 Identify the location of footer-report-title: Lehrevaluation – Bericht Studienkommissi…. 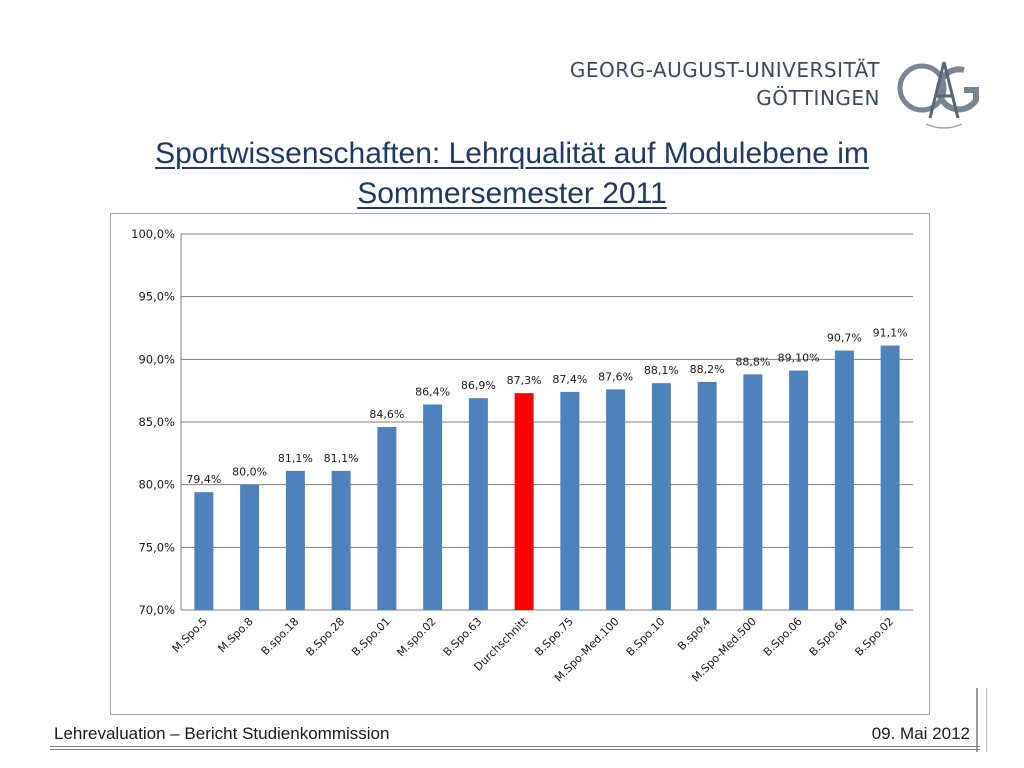
(222, 733).